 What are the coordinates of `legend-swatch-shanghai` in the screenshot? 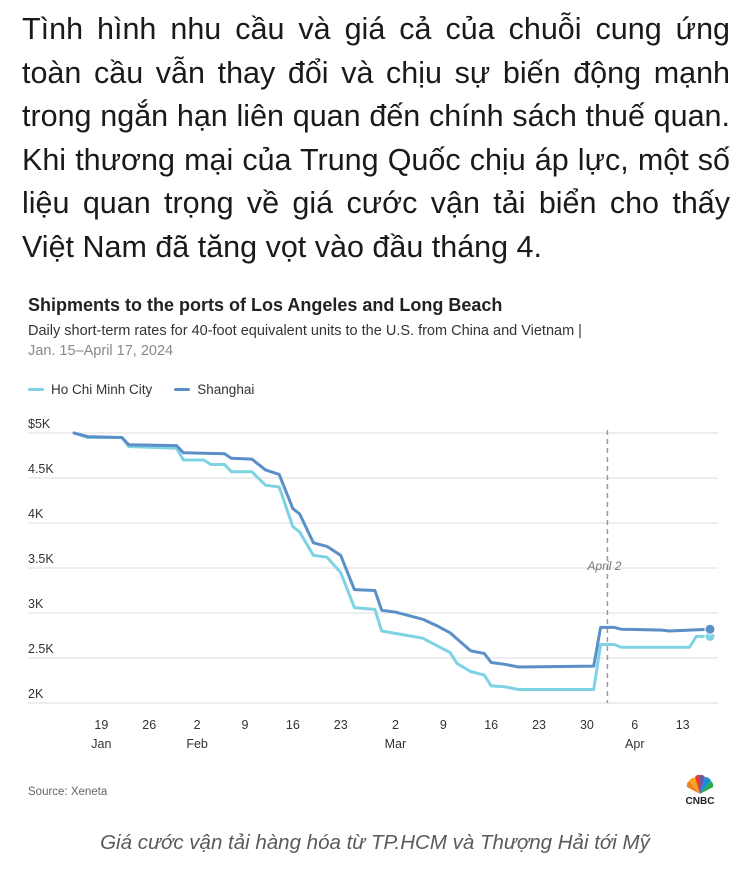 It's located at (182, 389).